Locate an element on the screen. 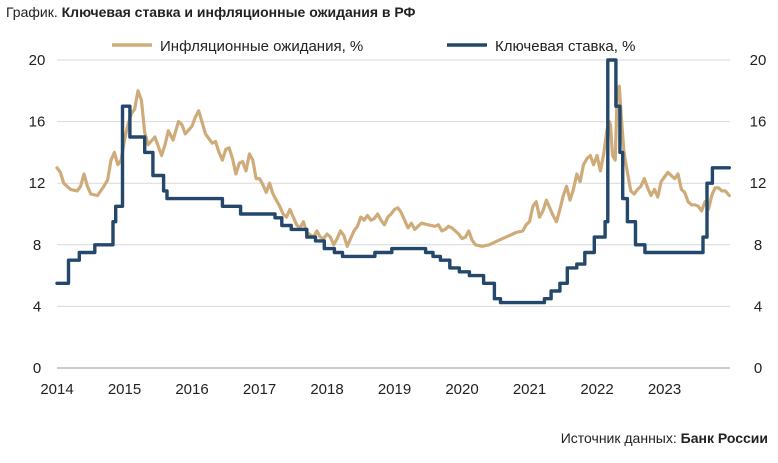 Image resolution: width=778 pixels, height=463 pixels. y-tick-label-left-8: 8 is located at coordinates (37, 245).